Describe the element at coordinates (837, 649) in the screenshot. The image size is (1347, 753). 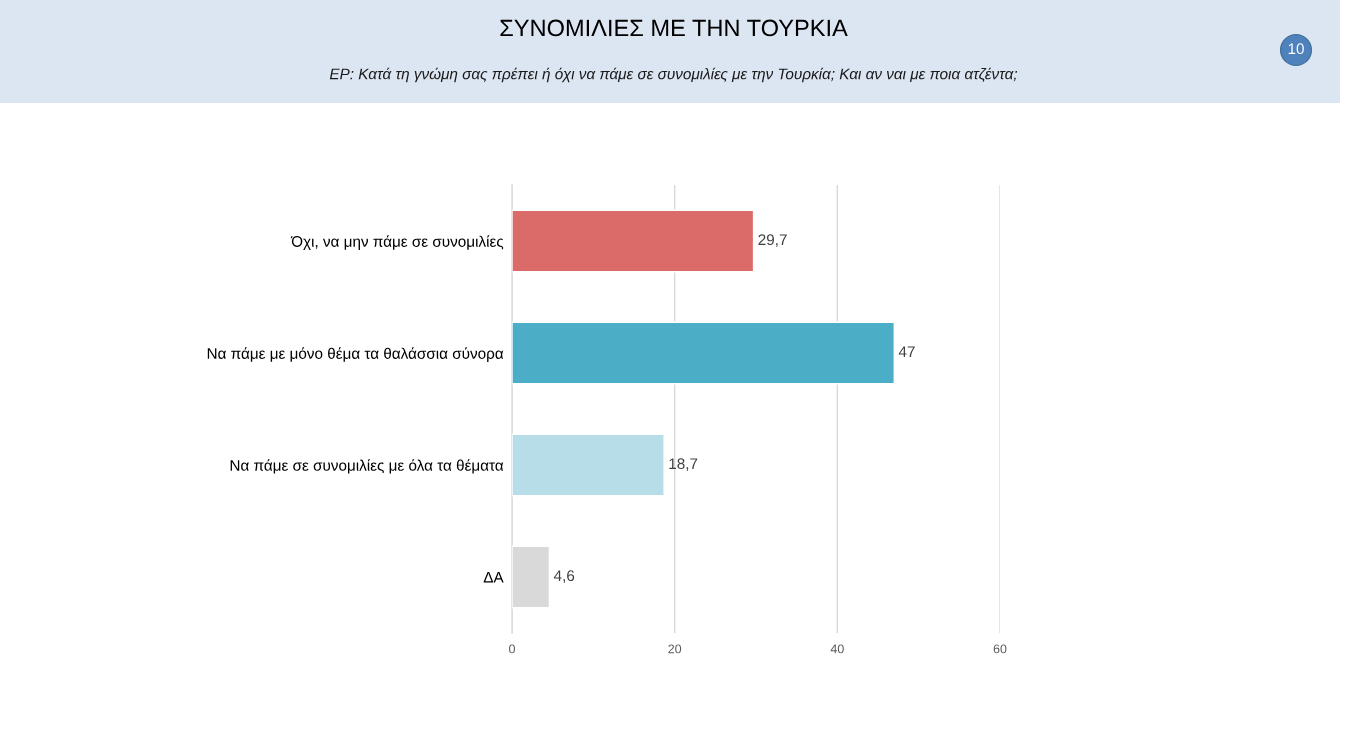
I see `x-tick-label: 40` at that location.